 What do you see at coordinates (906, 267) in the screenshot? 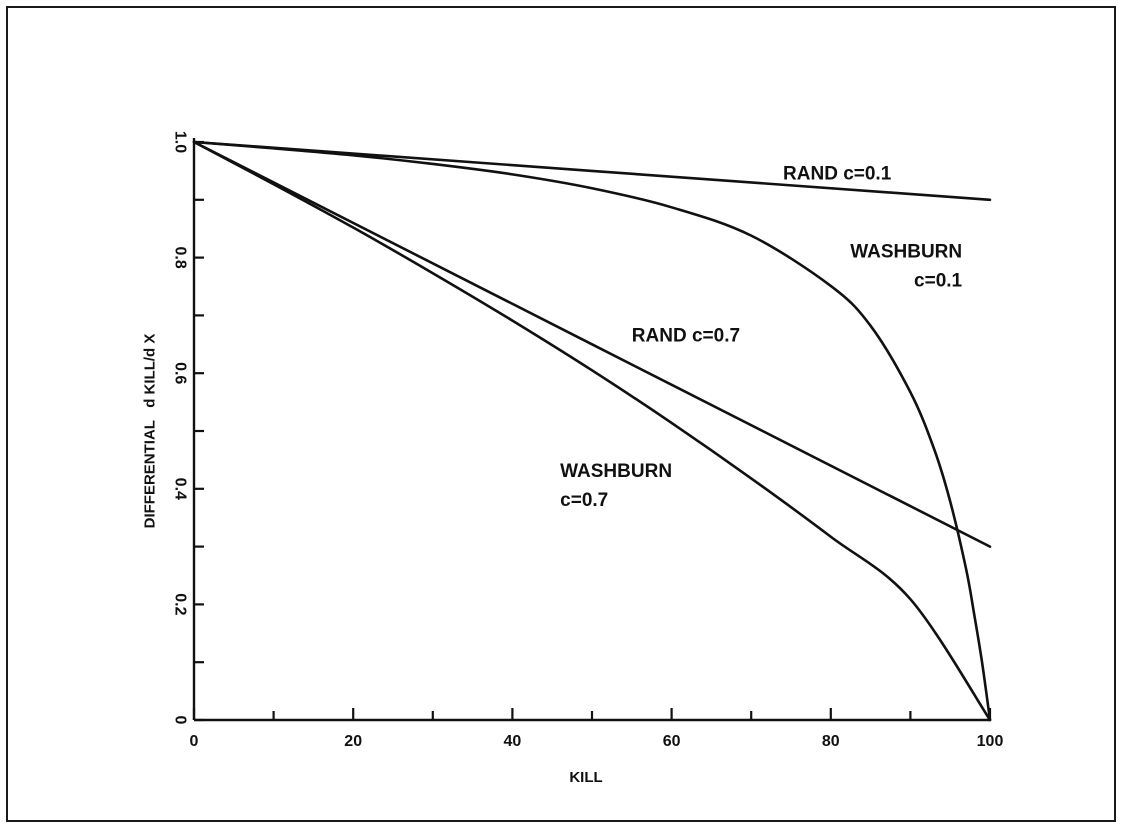
I see `series-annotation: WASHBURN c=0.1` at bounding box center [906, 267].